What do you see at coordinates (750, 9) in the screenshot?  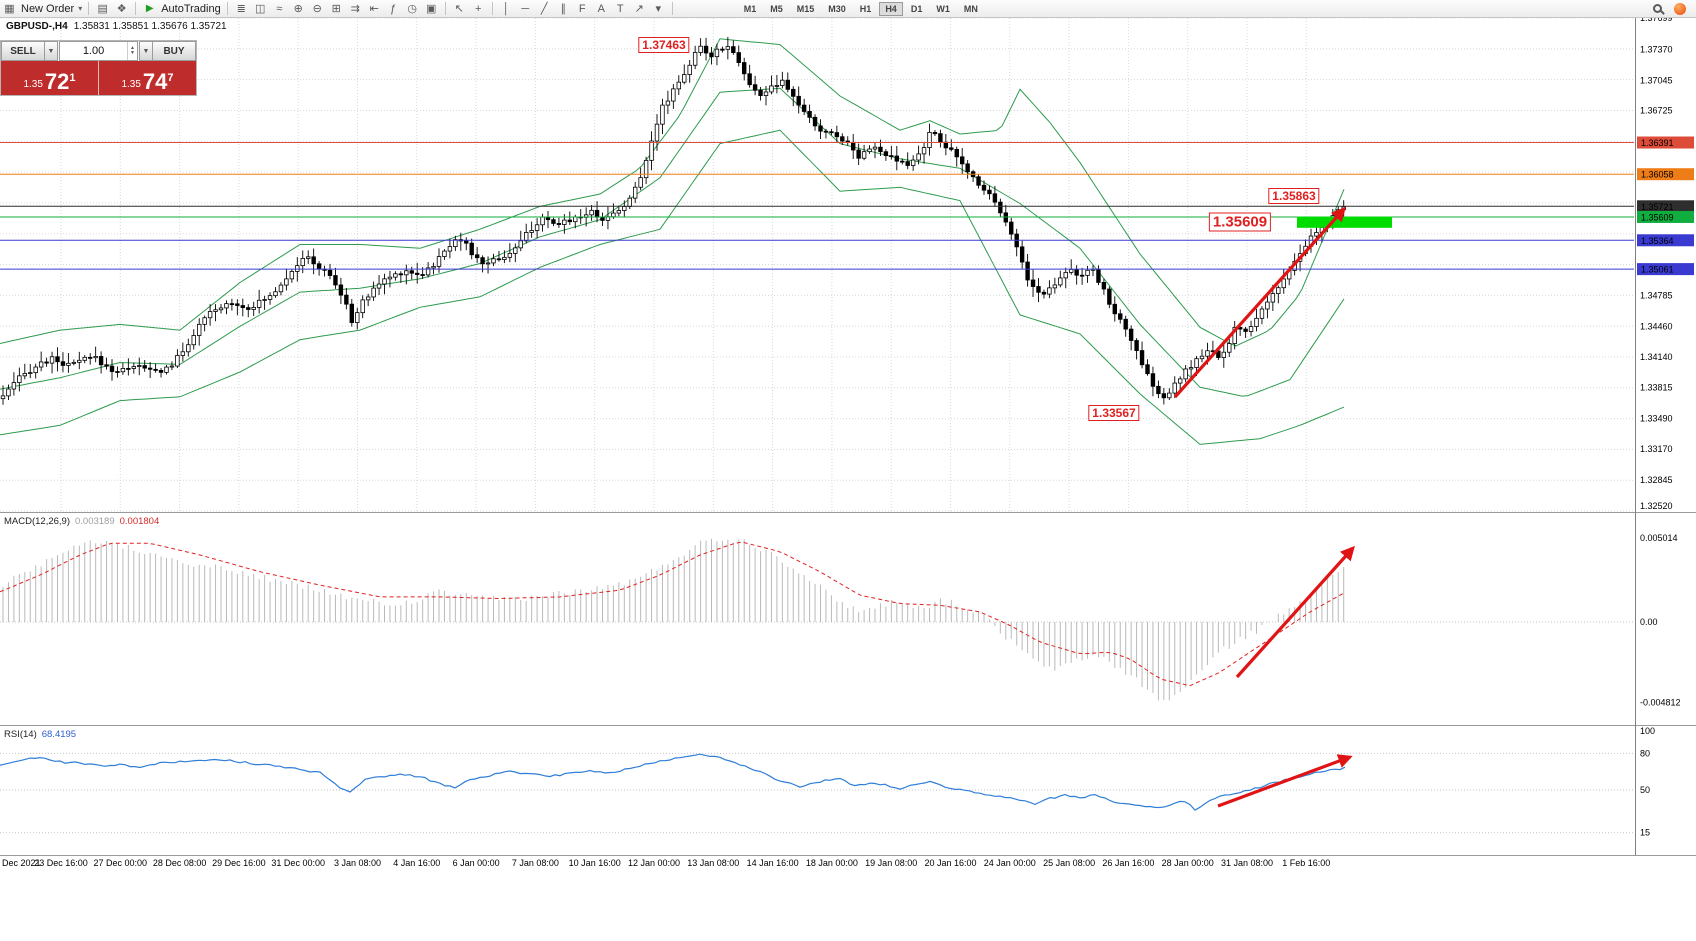 I see `timeframe-m1-button: M1` at bounding box center [750, 9].